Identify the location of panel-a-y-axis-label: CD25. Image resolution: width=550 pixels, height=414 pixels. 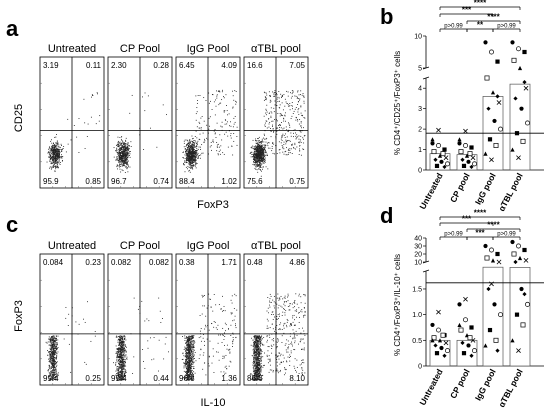
(19, 118).